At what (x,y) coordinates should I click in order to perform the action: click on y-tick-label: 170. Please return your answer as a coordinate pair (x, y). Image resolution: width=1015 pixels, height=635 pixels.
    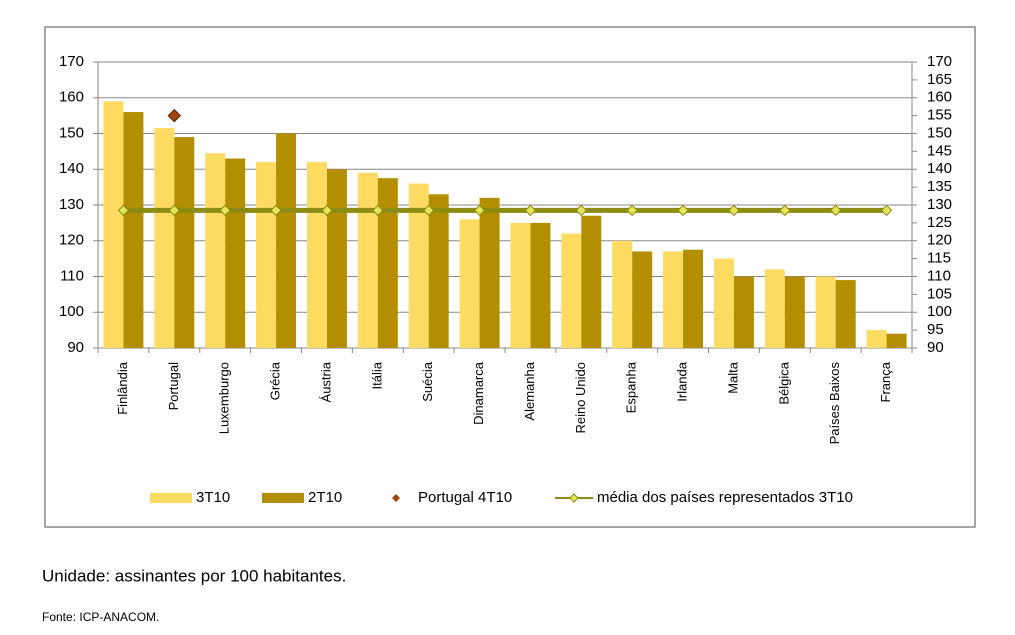
    Looking at the image, I should click on (71, 61).